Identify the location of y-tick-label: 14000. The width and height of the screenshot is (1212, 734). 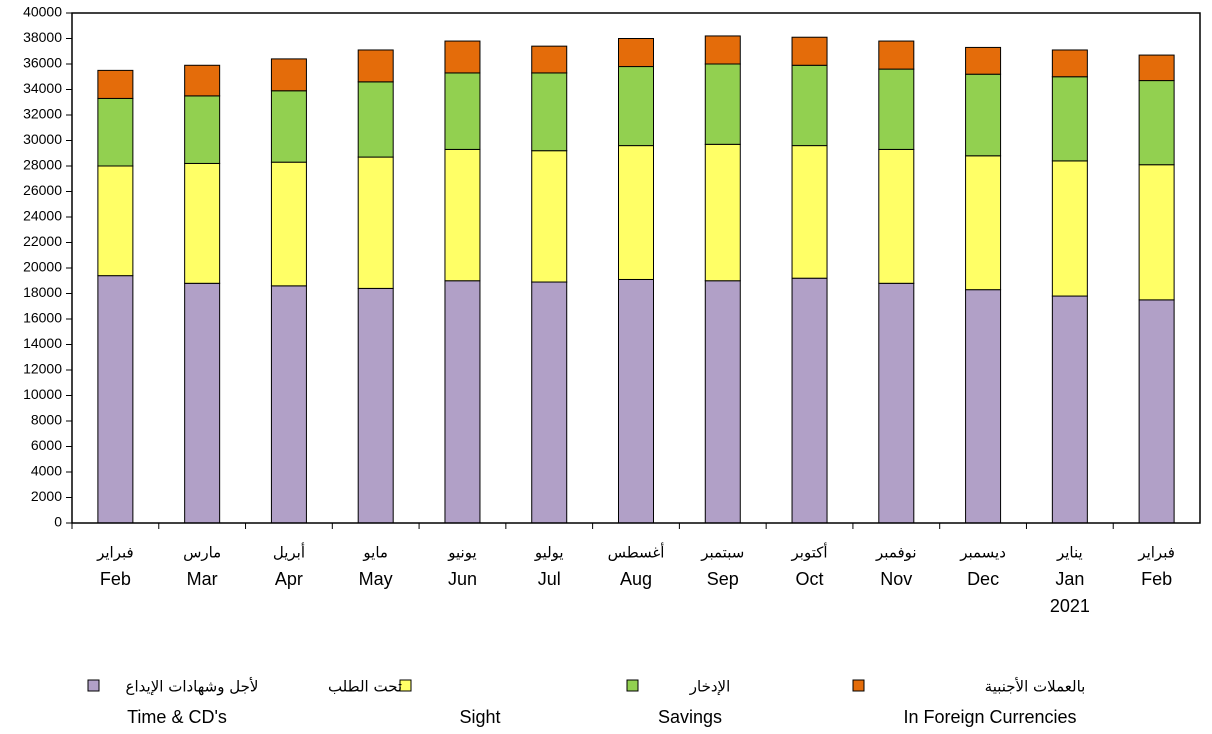
(42, 343).